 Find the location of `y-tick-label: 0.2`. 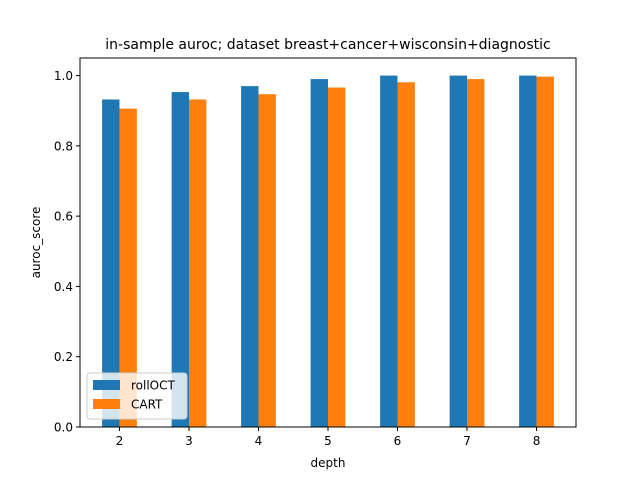

y-tick-label: 0.2 is located at coordinates (63, 357).